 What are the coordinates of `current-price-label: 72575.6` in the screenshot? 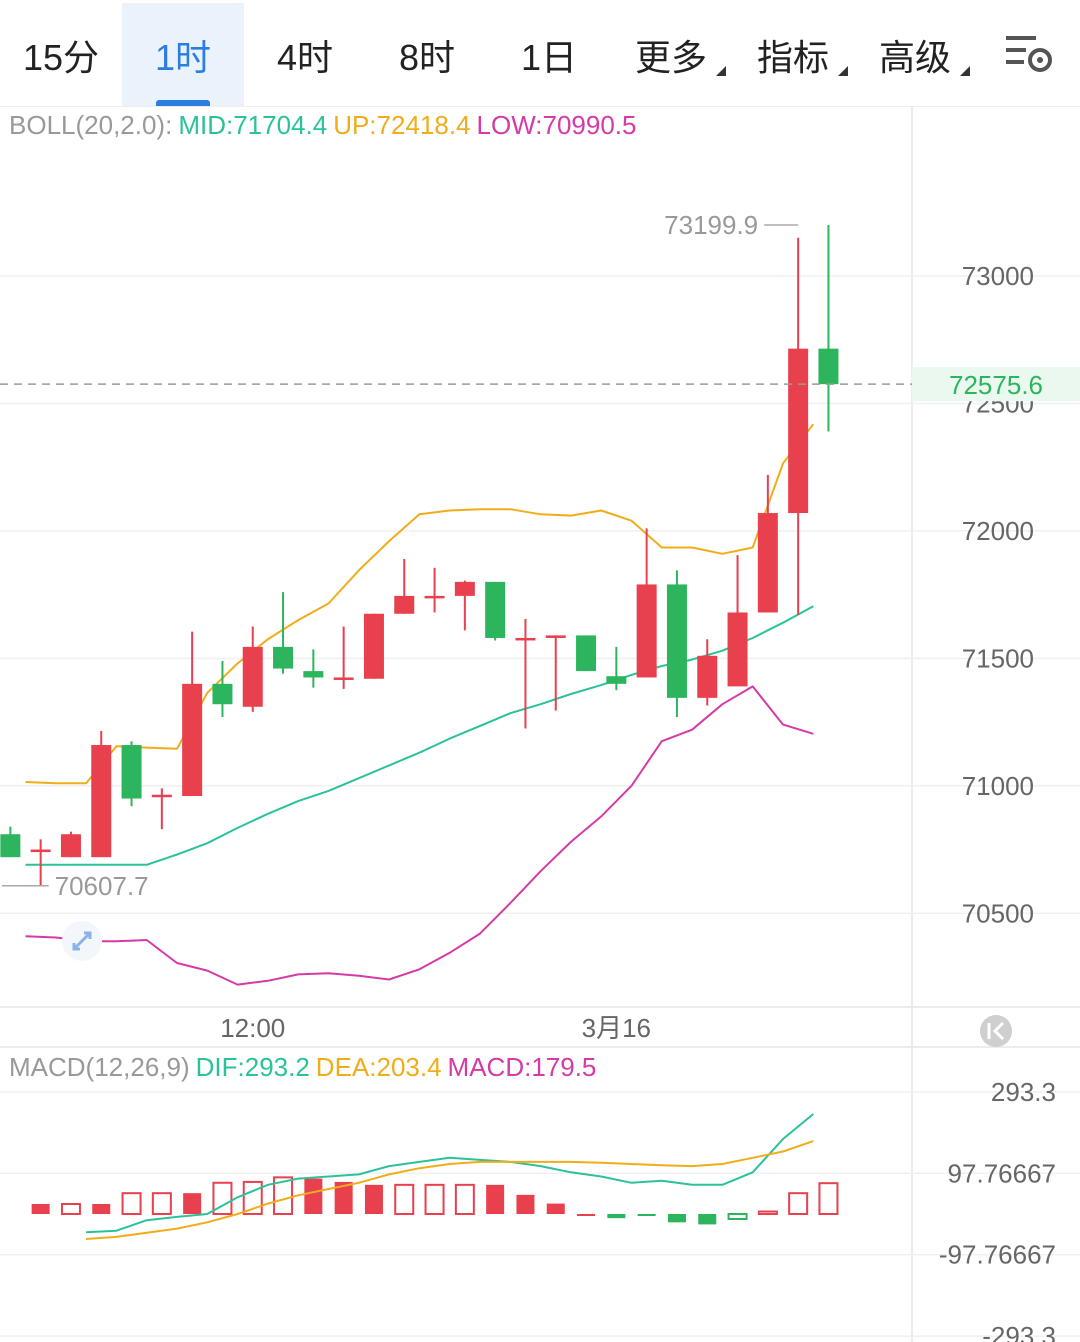 It's located at (996, 385).